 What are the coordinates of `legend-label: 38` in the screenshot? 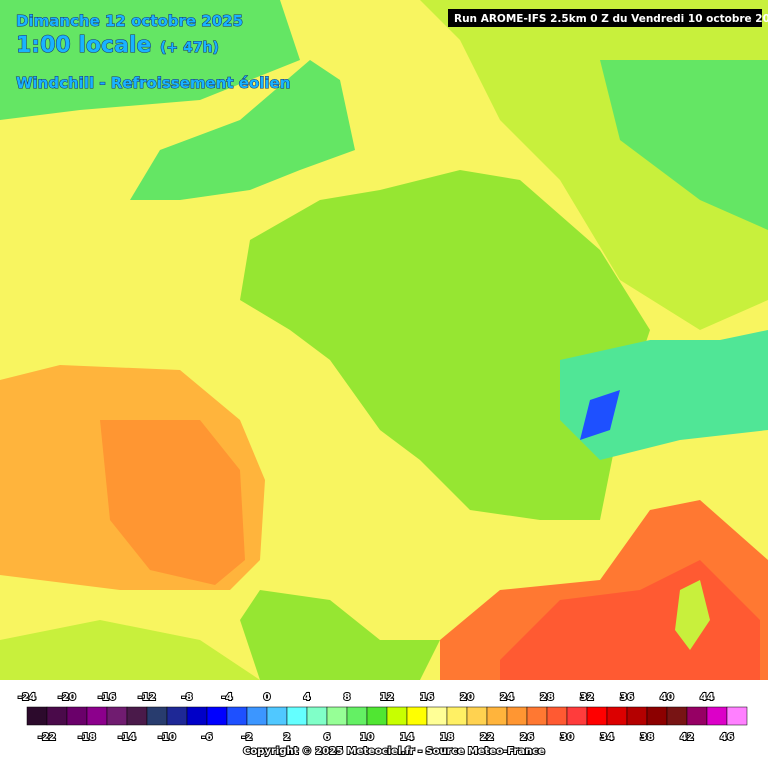 It's located at (647, 737).